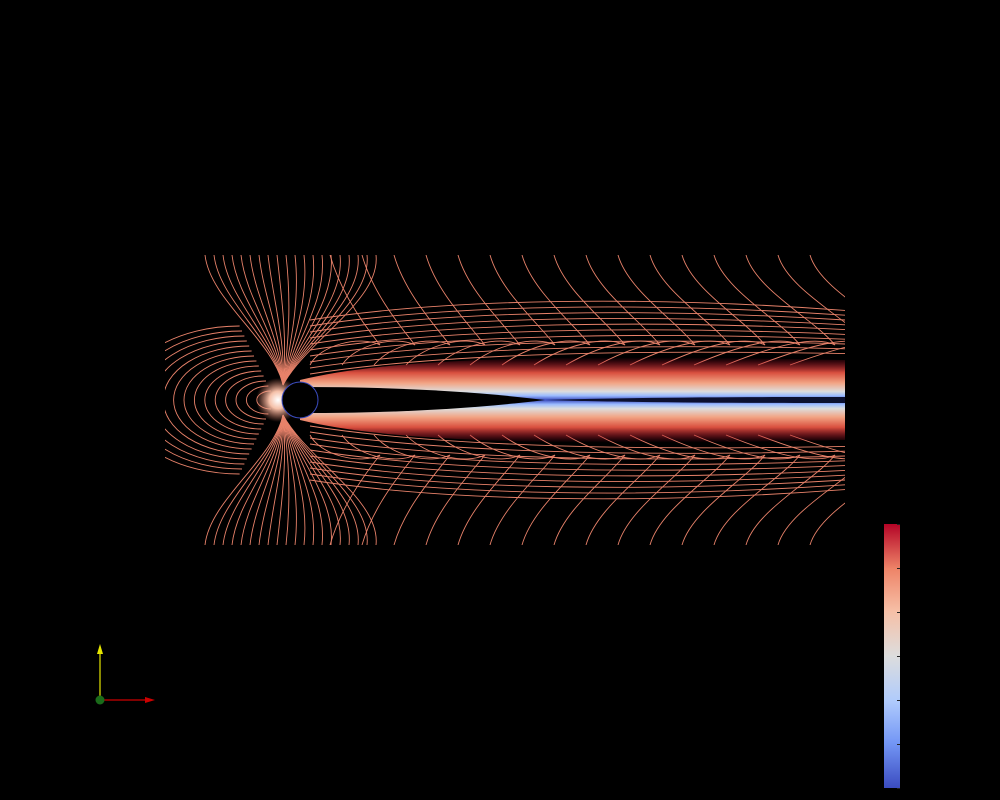 Image resolution: width=1000 pixels, height=800 pixels. What do you see at coordinates (150, 700) in the screenshot?
I see `x-axis-arrow-icon` at bounding box center [150, 700].